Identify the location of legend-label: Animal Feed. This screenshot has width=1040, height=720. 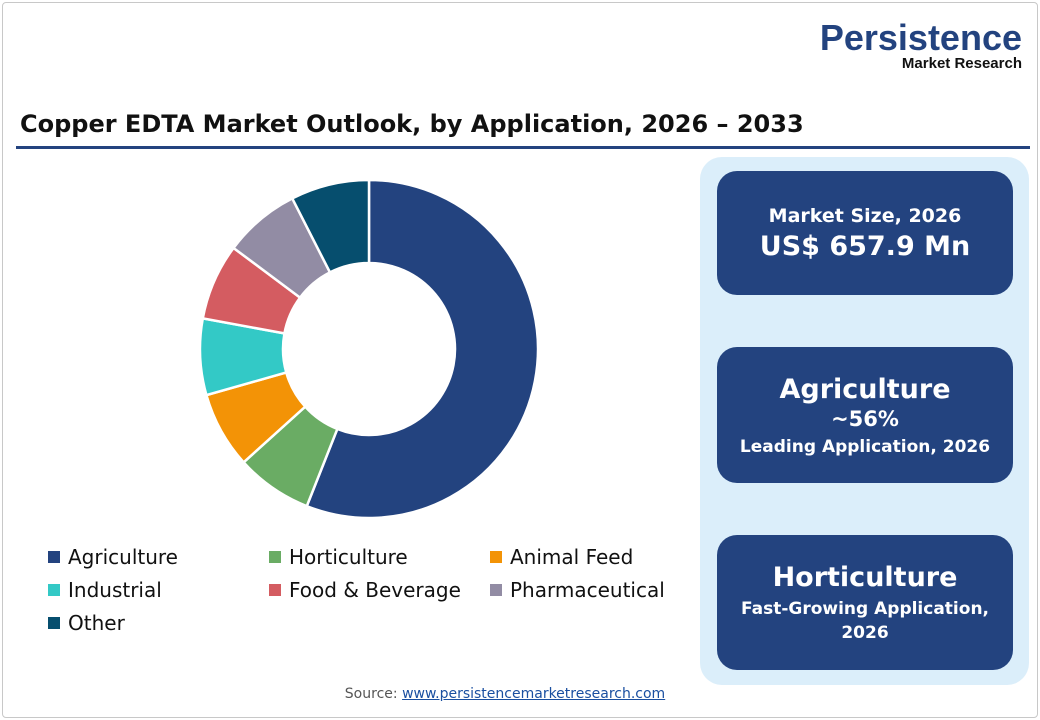
(572, 557).